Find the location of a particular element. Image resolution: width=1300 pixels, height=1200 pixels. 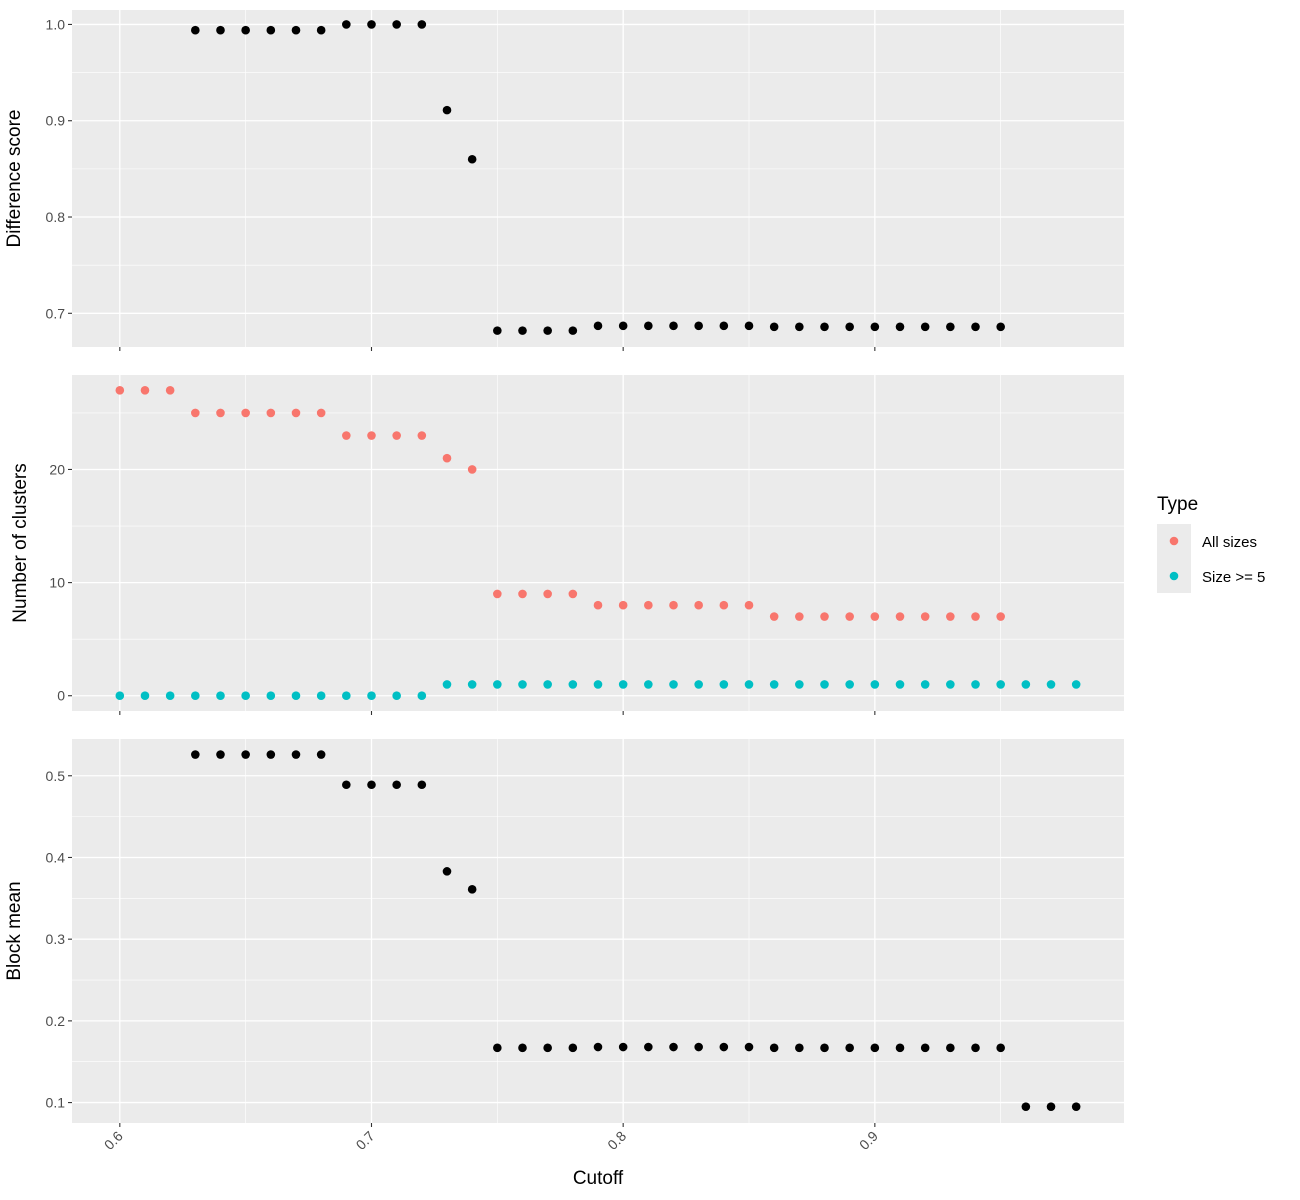

y-tick-label: 0.9 is located at coordinates (56, 121).